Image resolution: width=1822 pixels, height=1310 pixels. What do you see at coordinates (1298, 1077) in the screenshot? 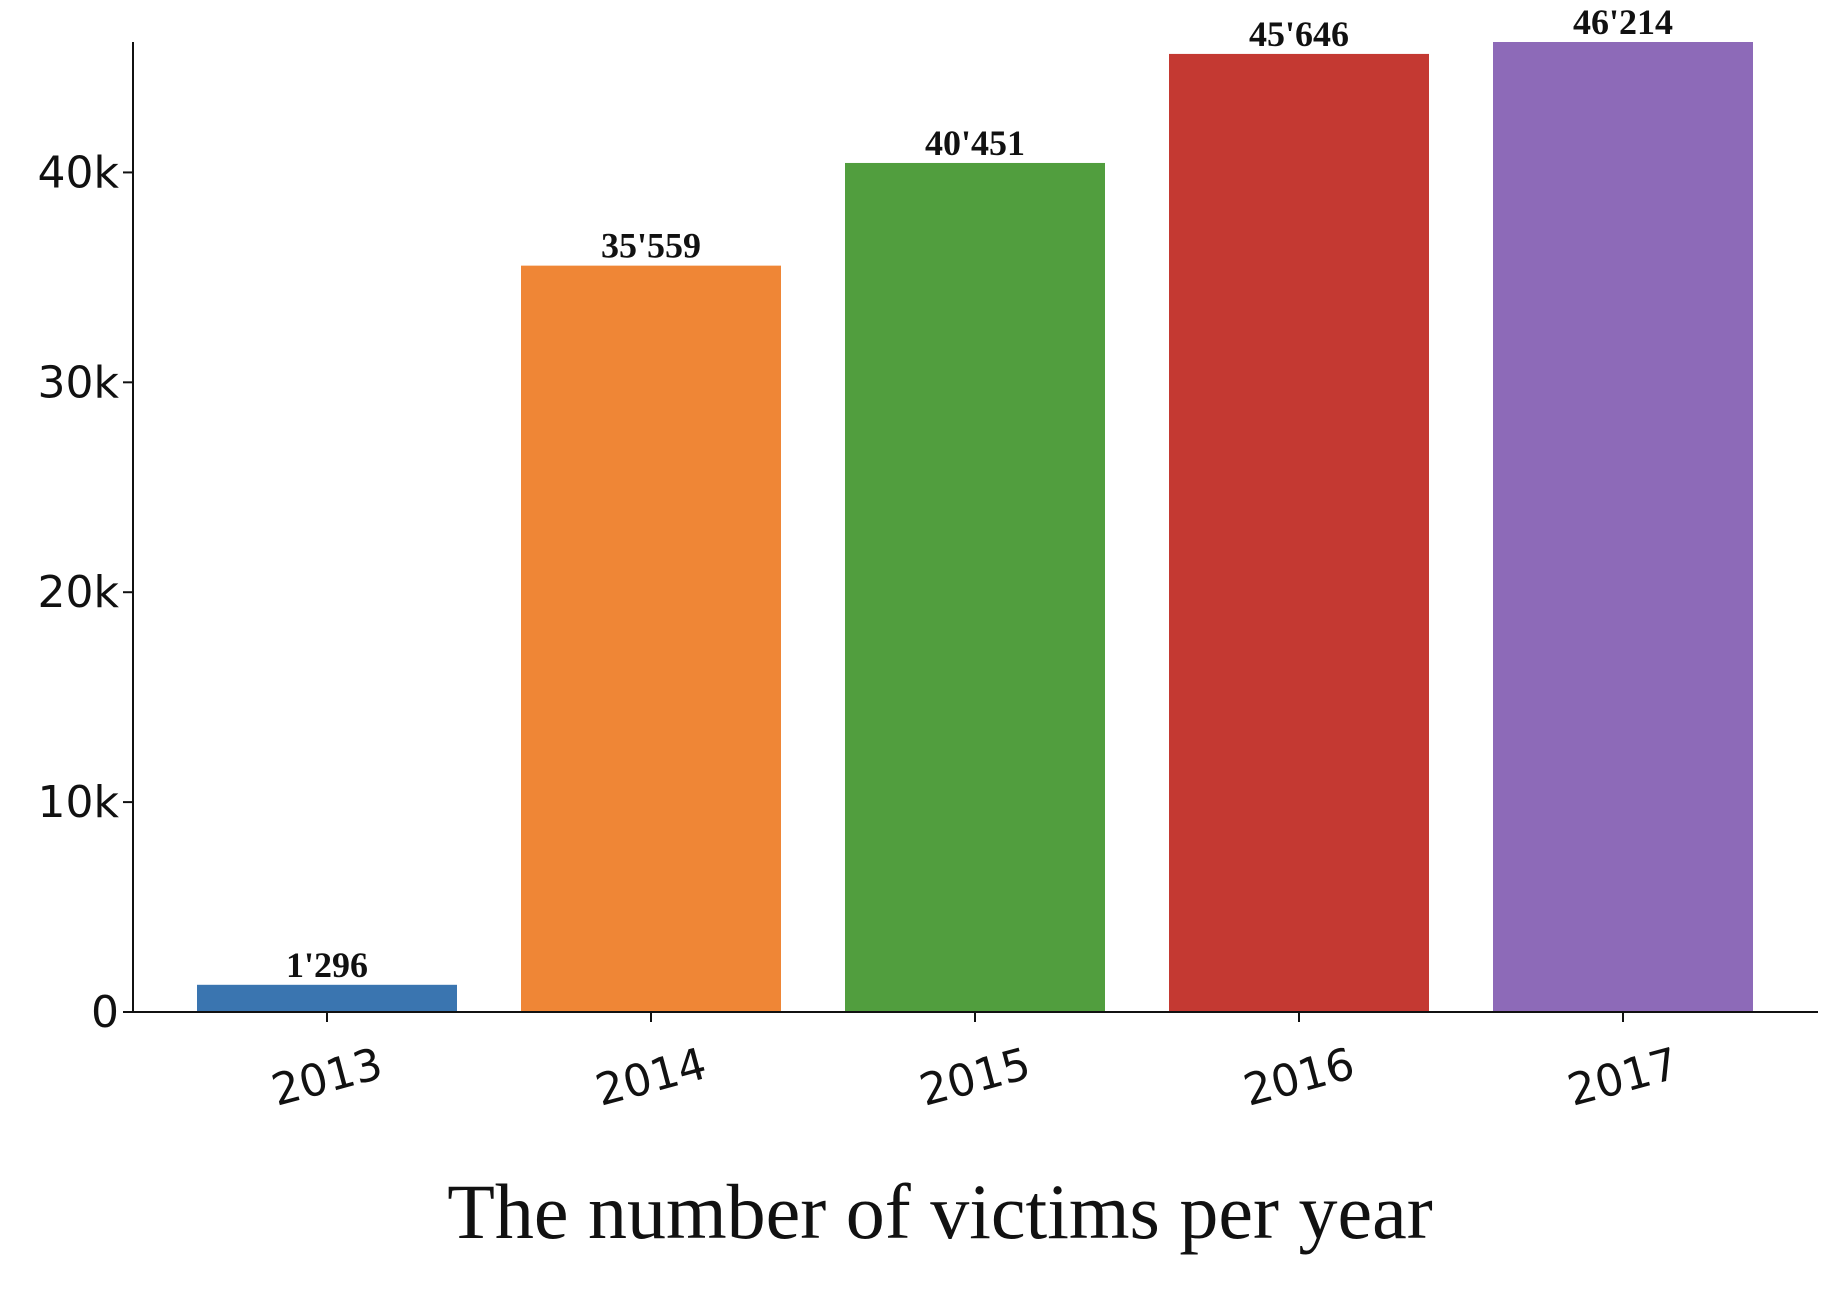
I see `x-tick-label: 2016` at bounding box center [1298, 1077].